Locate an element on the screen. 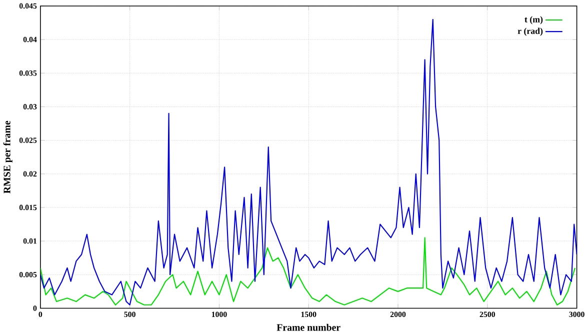 This screenshot has height=334, width=588. legend-label: r (rad) is located at coordinates (530, 32).